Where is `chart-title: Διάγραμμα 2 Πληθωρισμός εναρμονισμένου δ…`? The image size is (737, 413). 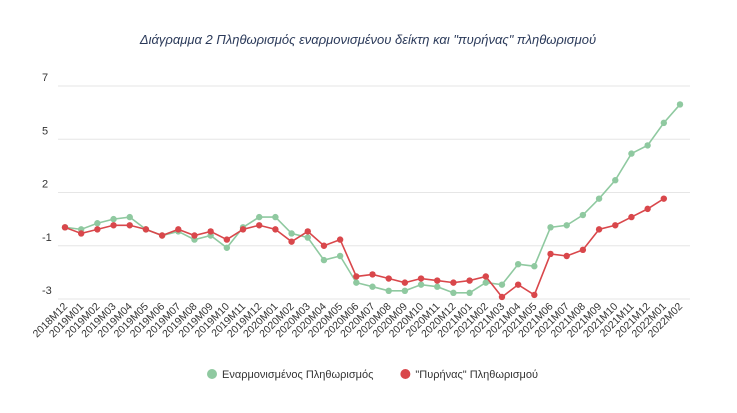
chart-title: Διάγραμμα 2 Πληθωρισμός εναρμονισμένου δ… is located at coordinates (367, 39).